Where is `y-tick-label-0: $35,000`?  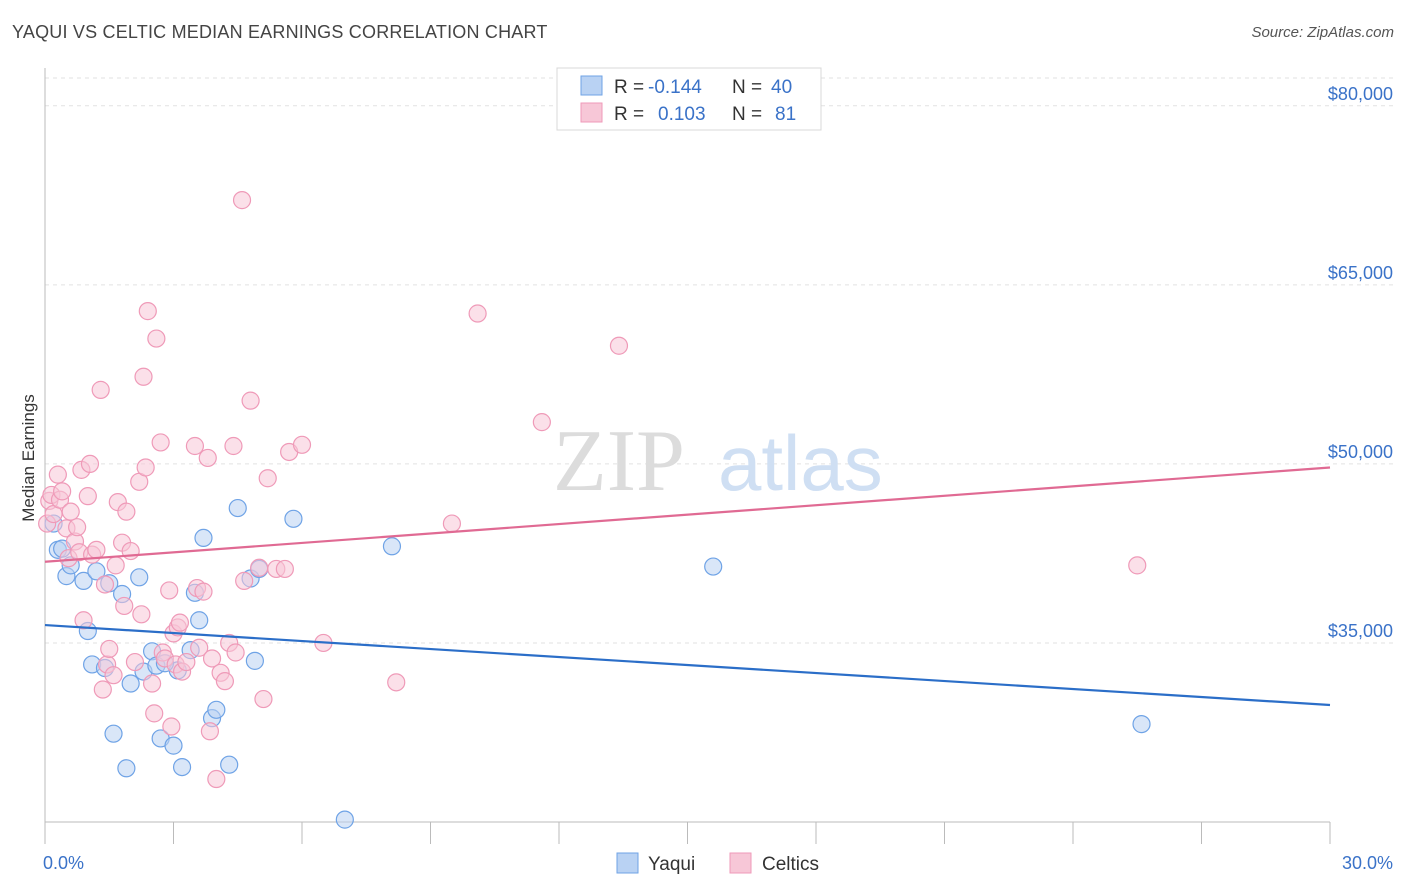 y-tick-label-0: $35,000 is located at coordinates (1360, 631).